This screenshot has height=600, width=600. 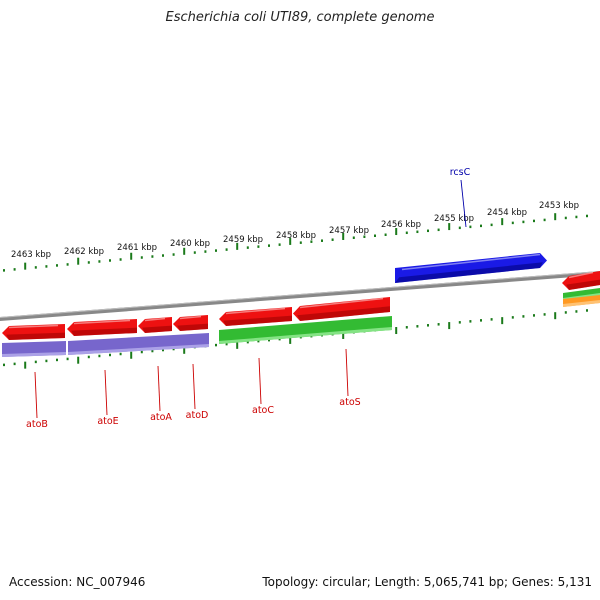 I want to click on ruler-label: 2455 kbp, so click(x=454, y=219).